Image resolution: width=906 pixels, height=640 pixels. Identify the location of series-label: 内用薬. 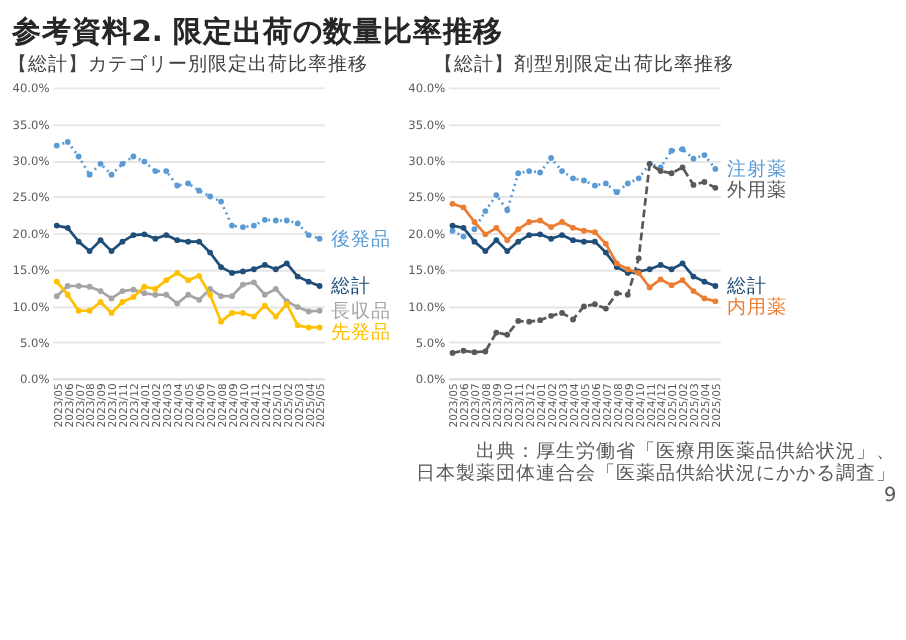
(757, 307).